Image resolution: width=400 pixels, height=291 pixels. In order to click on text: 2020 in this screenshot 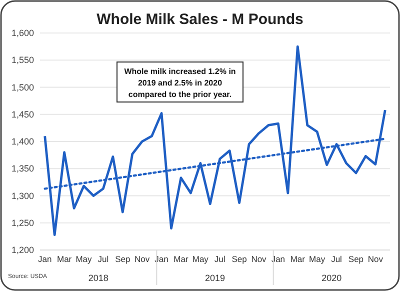, I will do `click(332, 278)`.